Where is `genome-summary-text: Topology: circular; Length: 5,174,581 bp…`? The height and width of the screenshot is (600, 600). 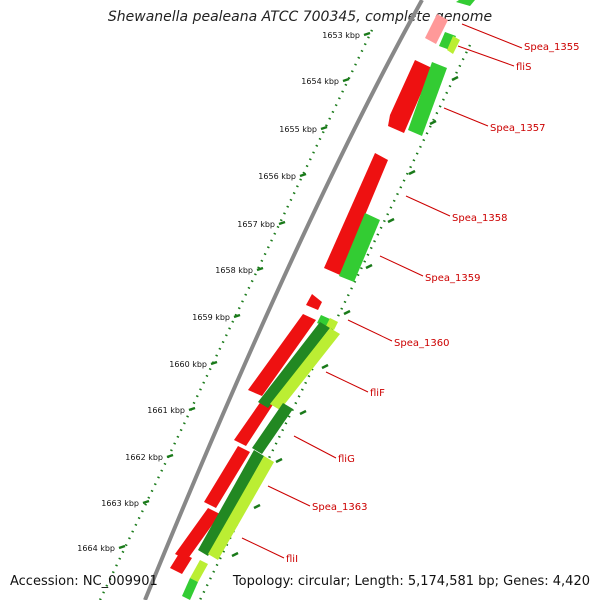
genome-summary-text: Topology: circular; Length: 5,174,581 bp… is located at coordinates (411, 581).